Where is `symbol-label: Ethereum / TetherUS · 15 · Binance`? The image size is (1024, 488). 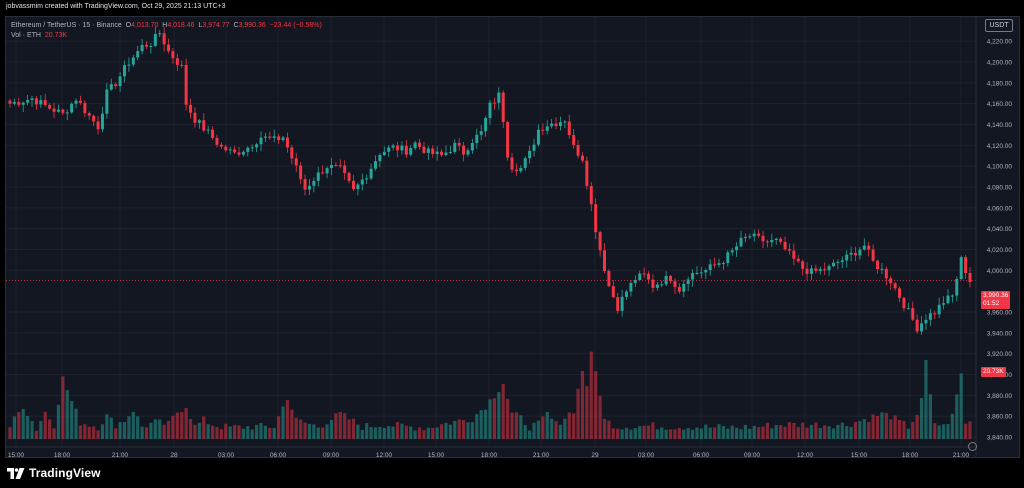
symbol-label: Ethereum / TetherUS · 15 · Binance is located at coordinates (66, 25).